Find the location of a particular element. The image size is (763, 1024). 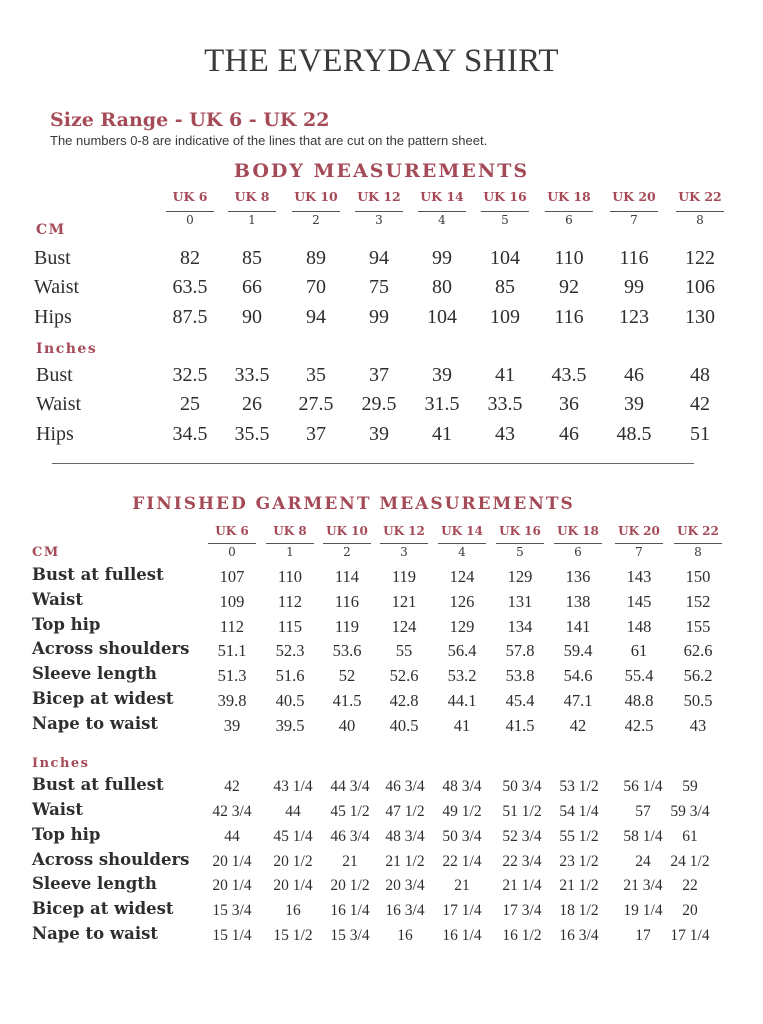

size-label: UK 6 is located at coordinates (232, 531).